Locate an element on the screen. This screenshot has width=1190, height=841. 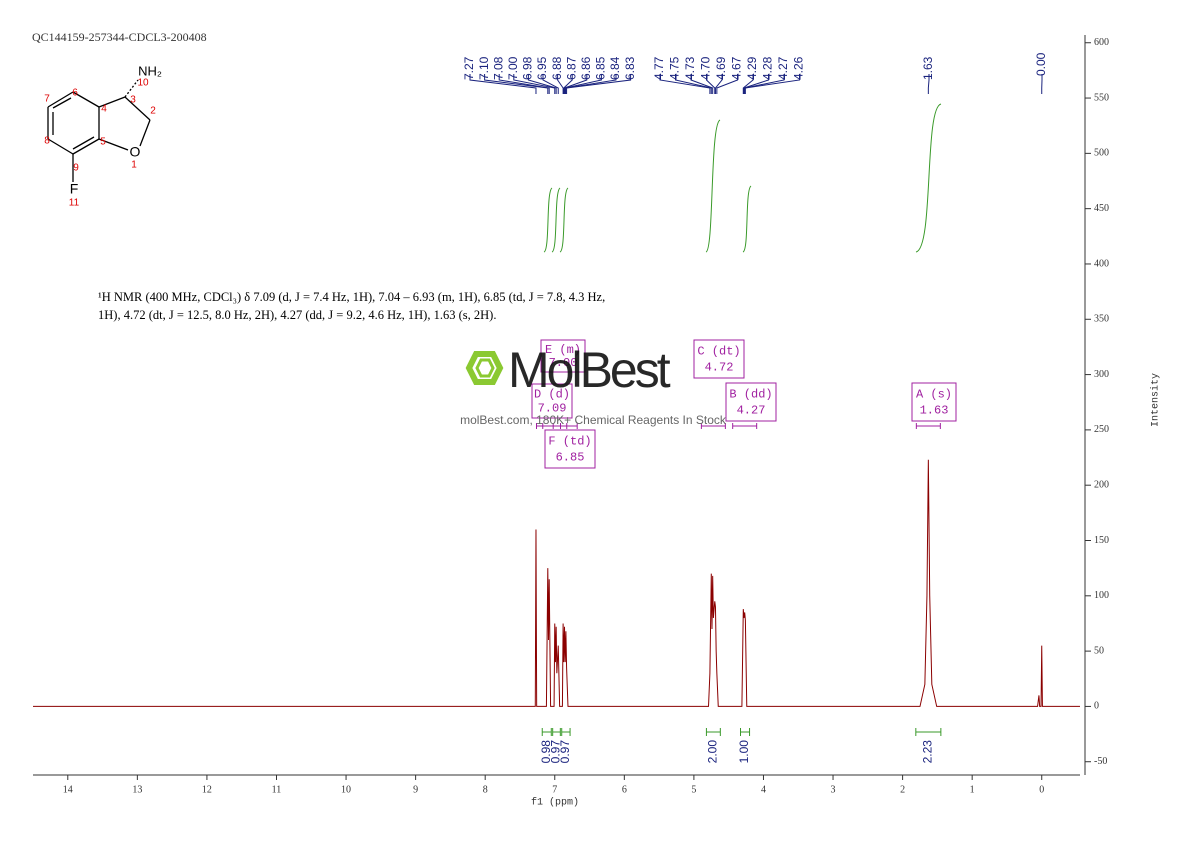
peak-label: 4.75 is located at coordinates (675, 68).